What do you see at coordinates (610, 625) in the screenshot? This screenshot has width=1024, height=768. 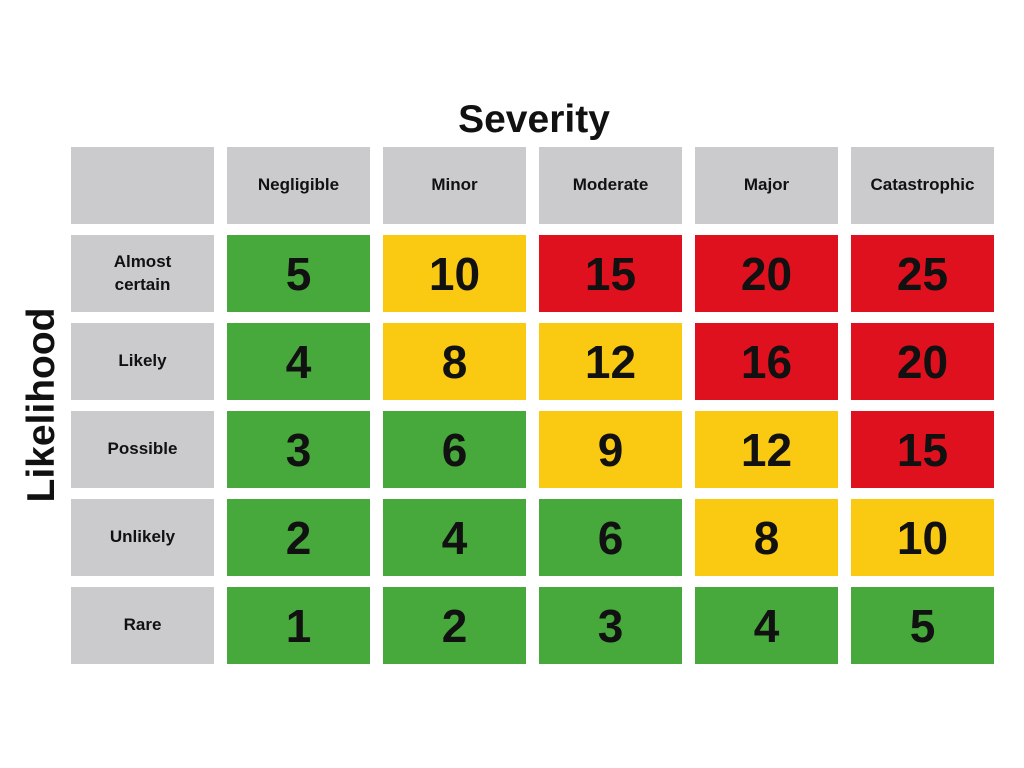 I see `risk-cell-rare-moderate: 3` at bounding box center [610, 625].